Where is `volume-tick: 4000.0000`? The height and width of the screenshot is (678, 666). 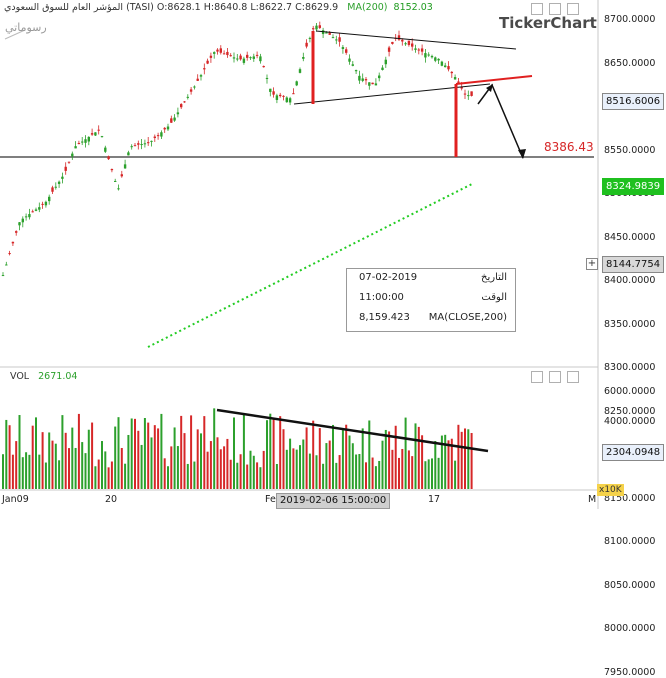 volume-tick: 4000.0000 is located at coordinates (630, 421).